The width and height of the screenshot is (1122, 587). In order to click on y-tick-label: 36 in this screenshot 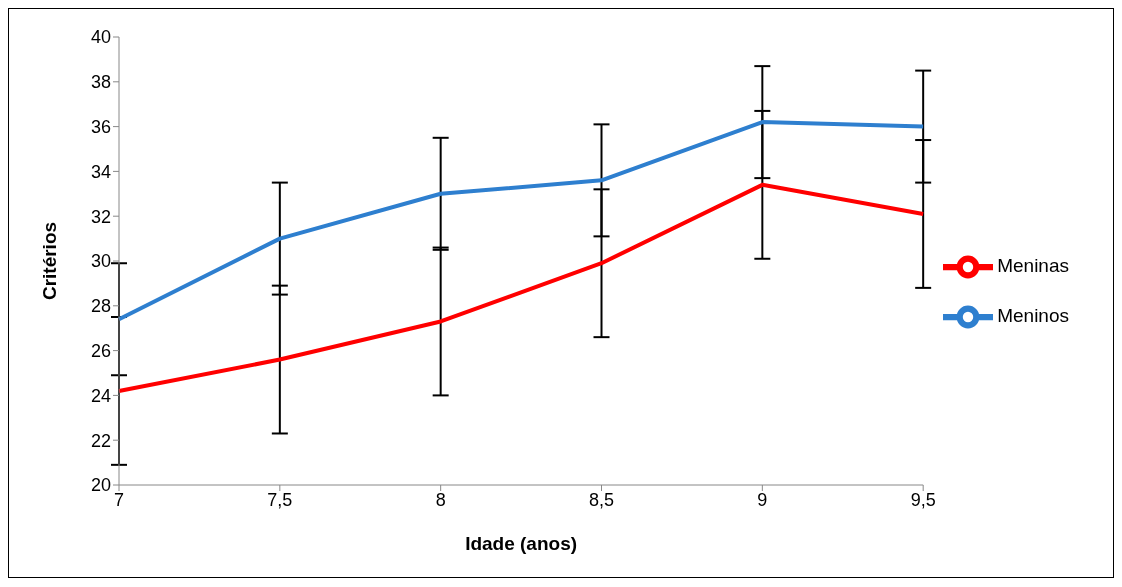, I will do `click(100, 126)`.